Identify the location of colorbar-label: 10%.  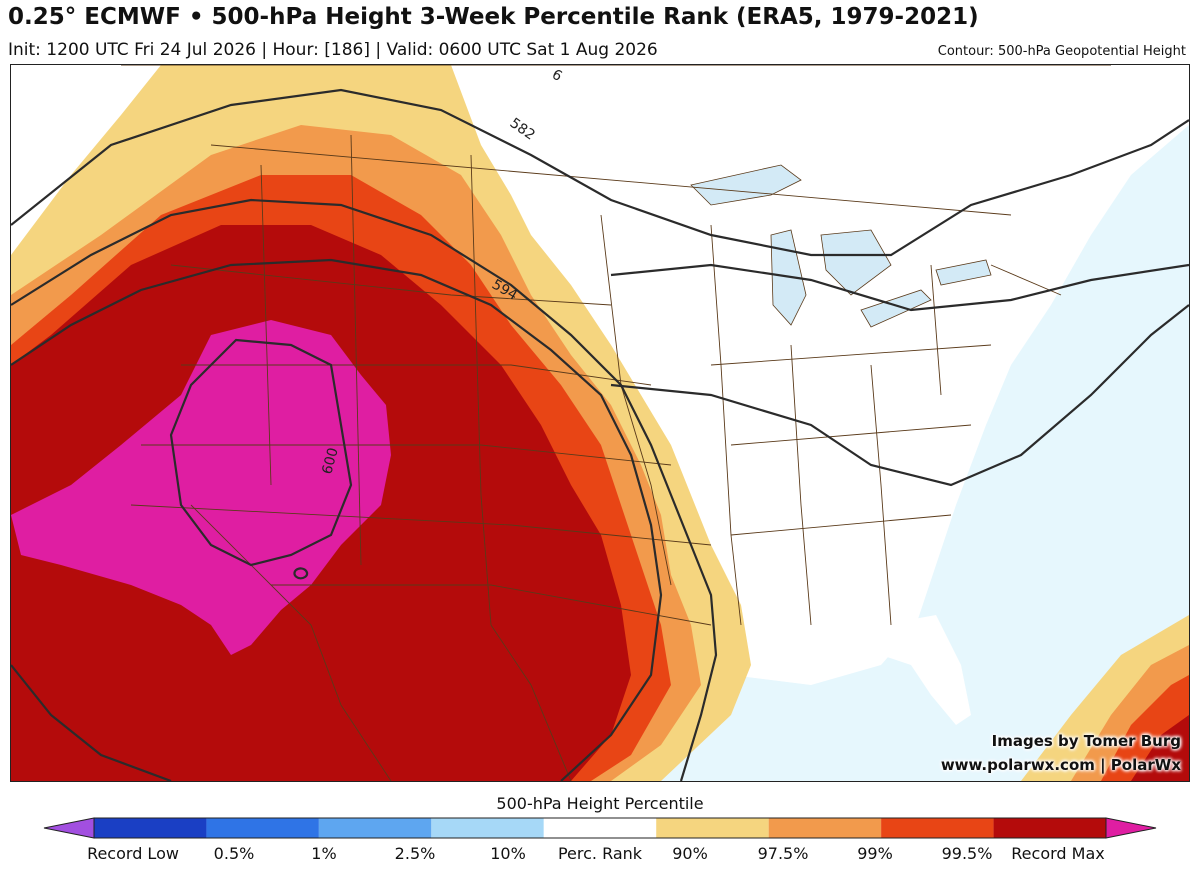
(508, 853).